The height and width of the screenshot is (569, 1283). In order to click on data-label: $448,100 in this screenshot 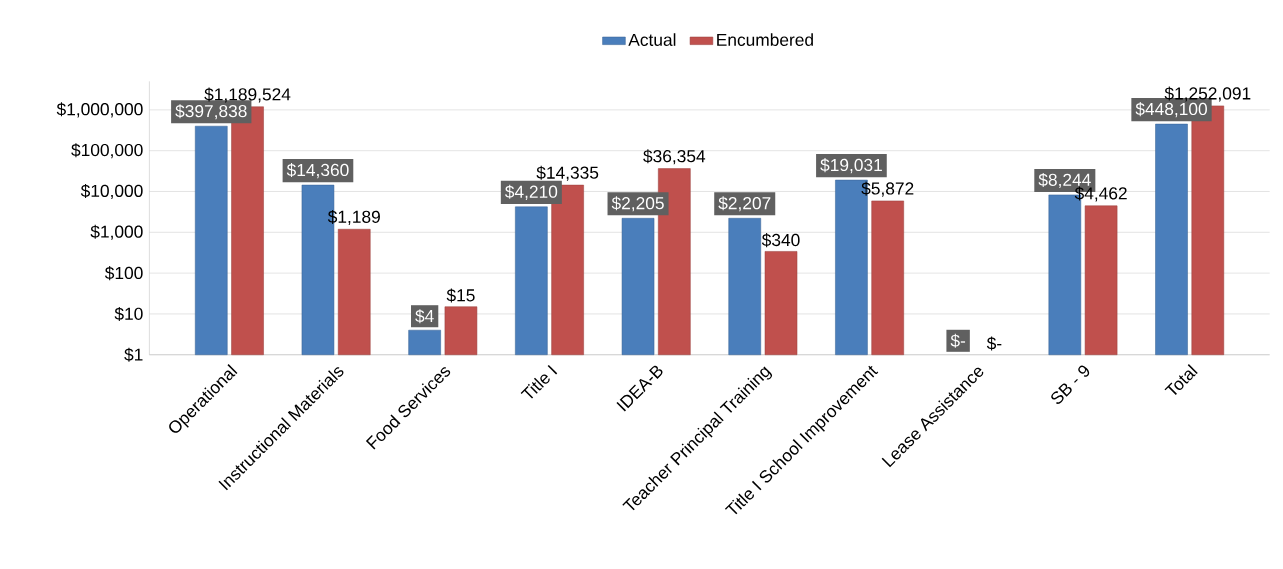, I will do `click(1171, 109)`.